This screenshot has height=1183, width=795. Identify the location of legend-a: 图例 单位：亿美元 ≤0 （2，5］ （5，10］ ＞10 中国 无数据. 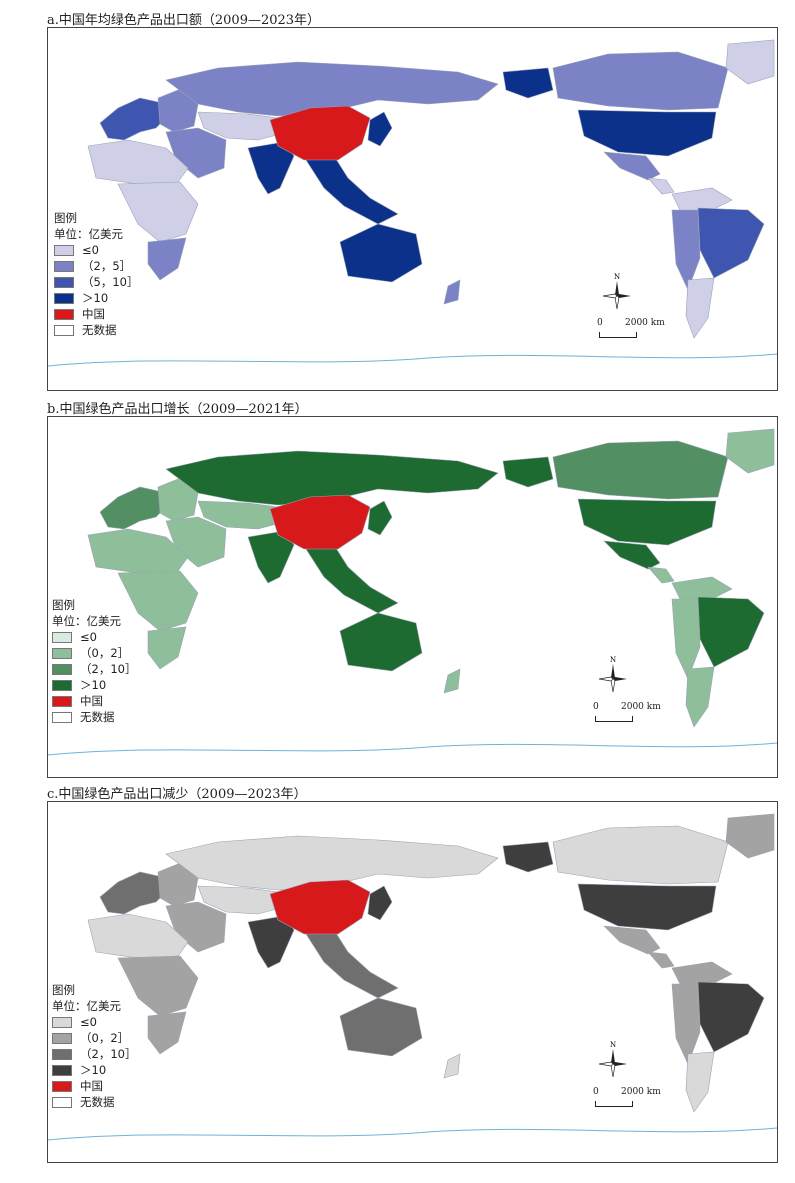
(96, 274).